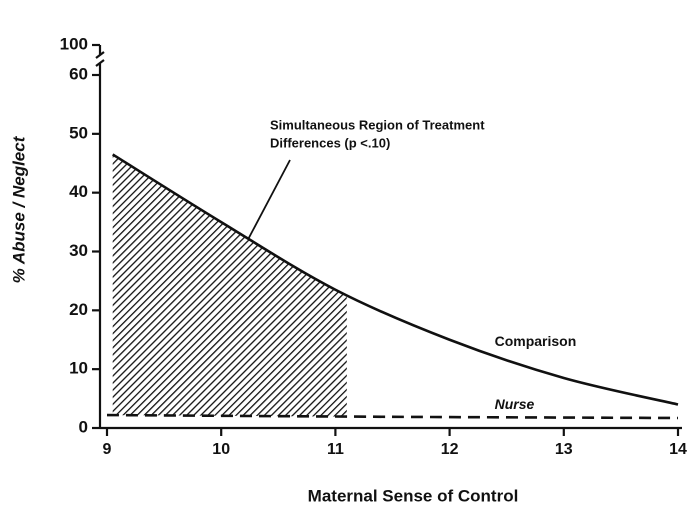 This screenshot has height=517, width=687. I want to click on x-axis-label: Maternal Sense of Control, so click(413, 495).